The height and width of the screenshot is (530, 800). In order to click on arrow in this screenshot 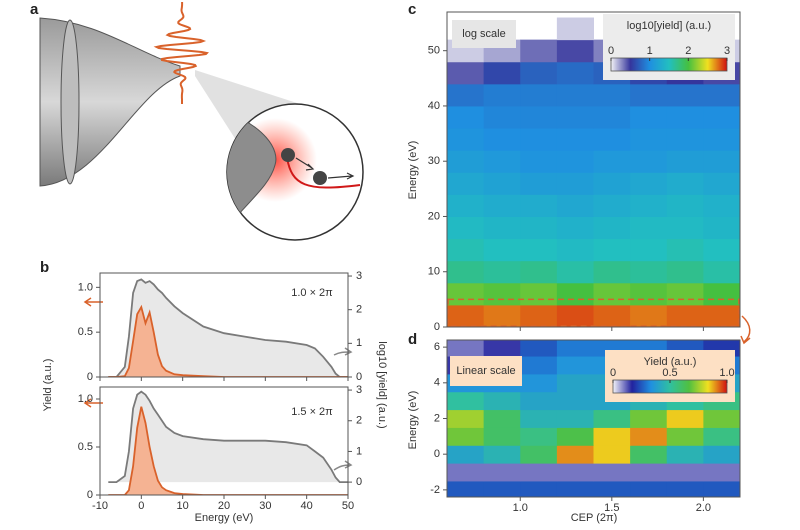, I will do `click(341, 176)`.